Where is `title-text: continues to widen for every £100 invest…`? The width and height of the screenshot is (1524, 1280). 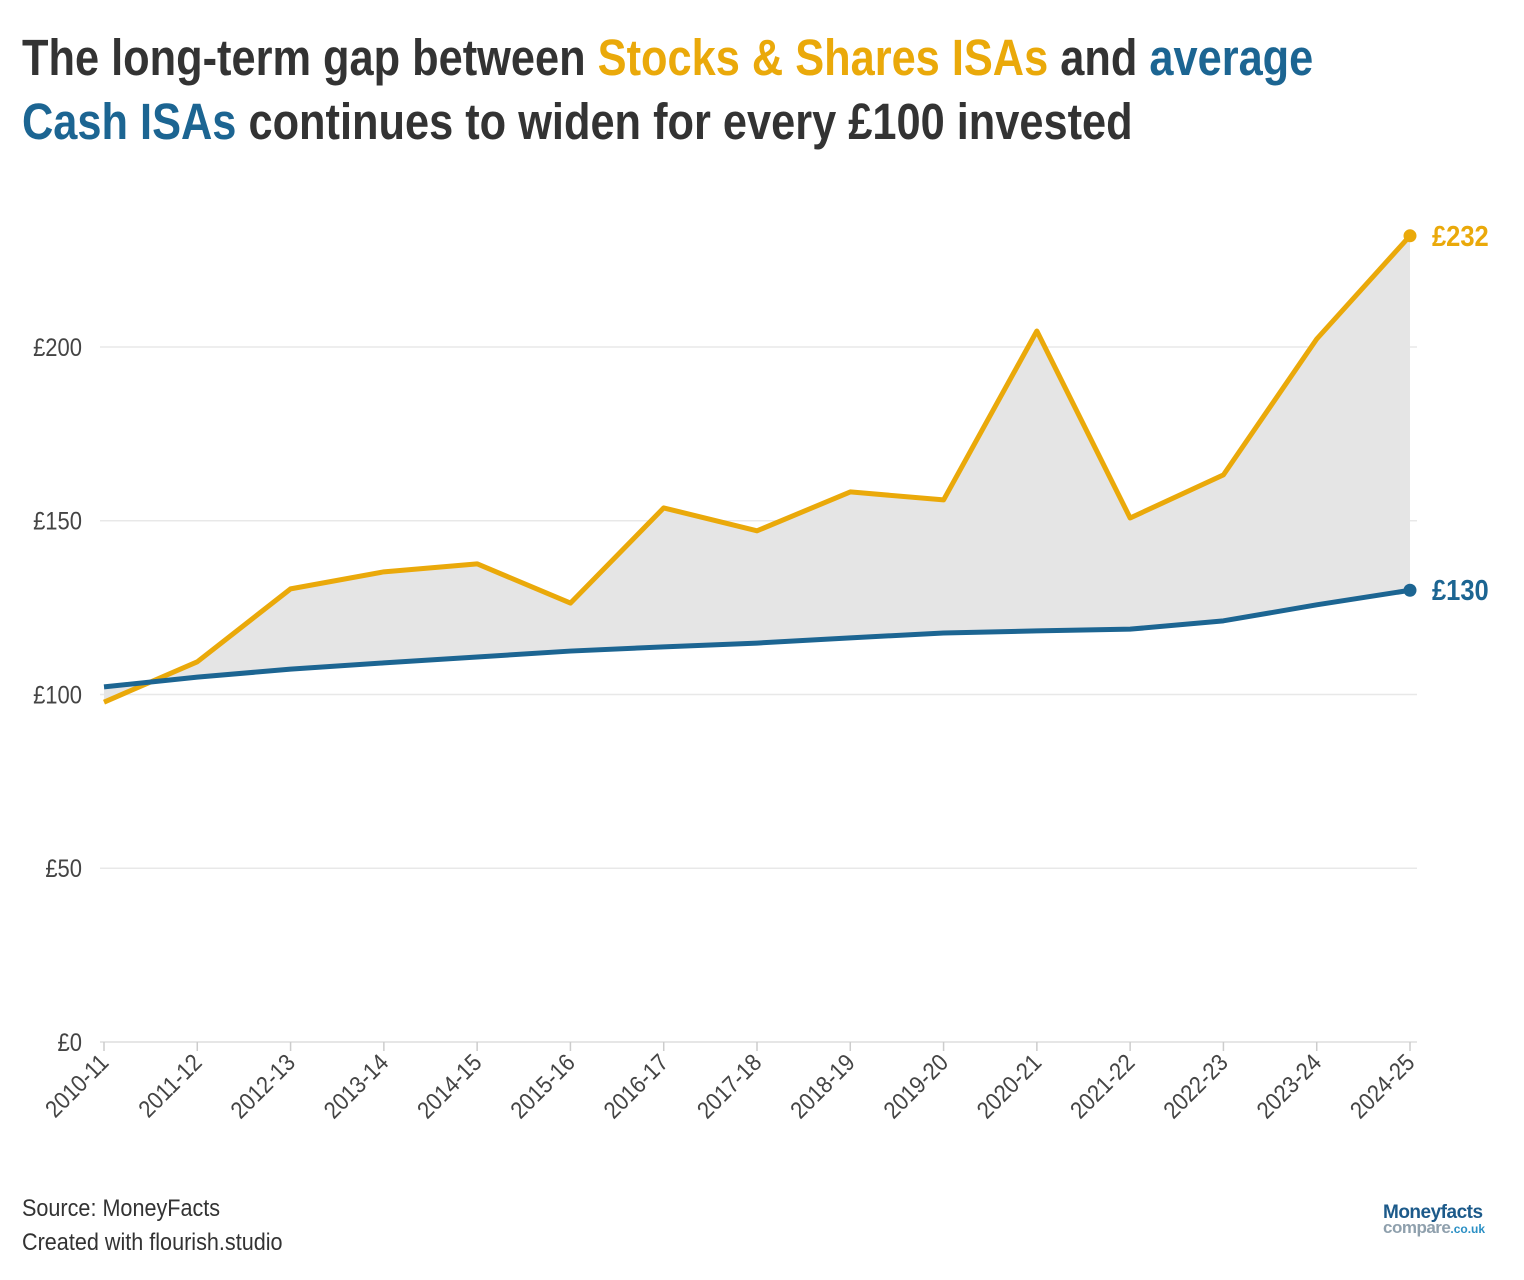
title-text: continues to widen for every £100 invest… is located at coordinates (684, 121).